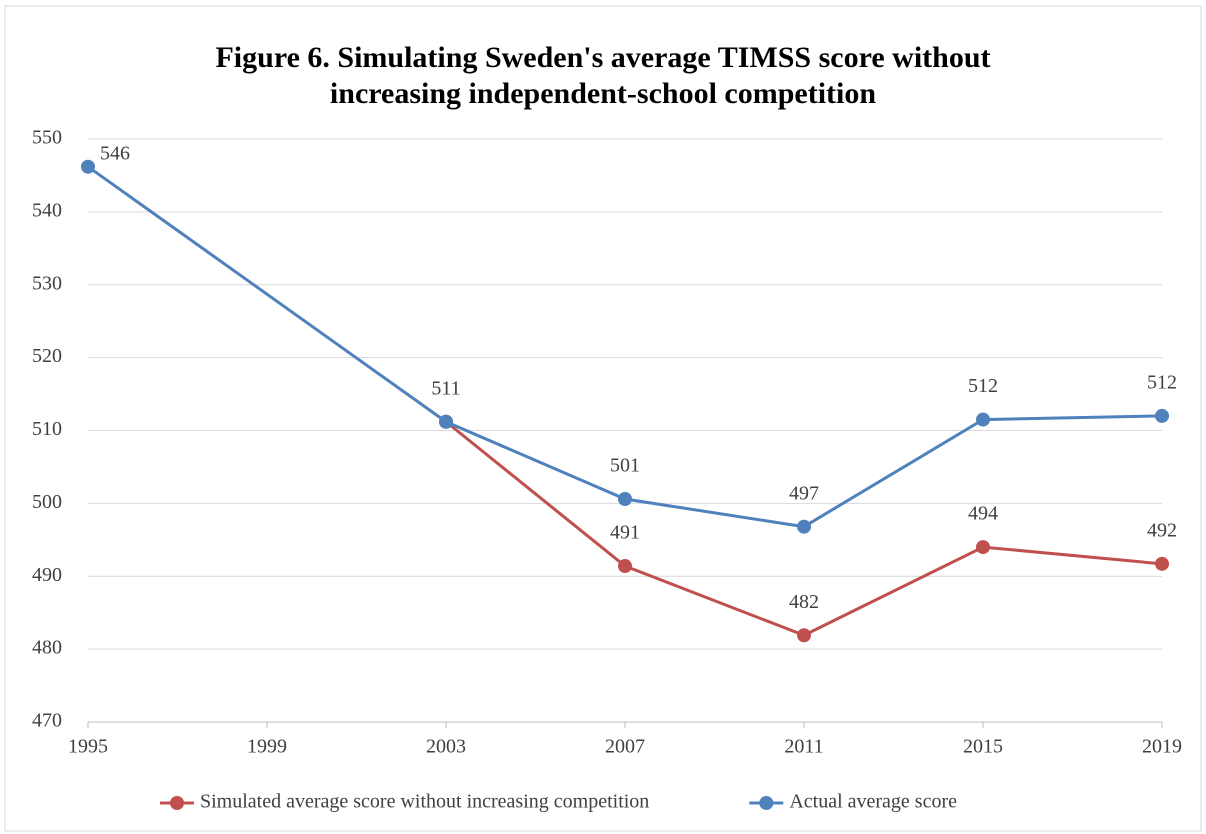  What do you see at coordinates (115, 153) in the screenshot?
I see `data-label: 546` at bounding box center [115, 153].